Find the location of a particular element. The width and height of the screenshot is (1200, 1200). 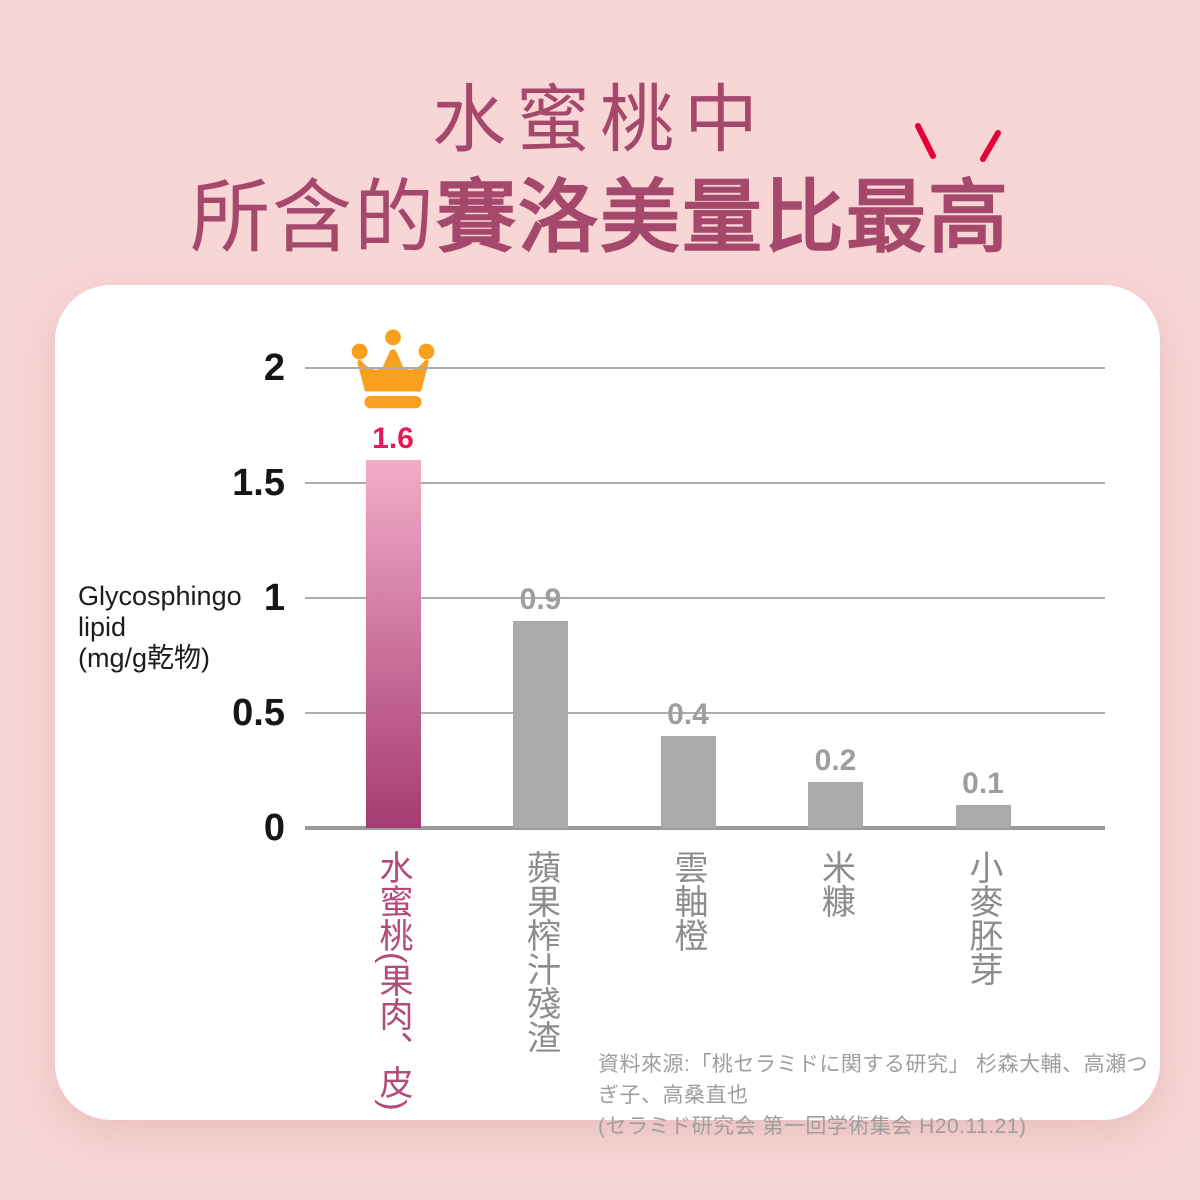

source-line-2: (セラミド研究会 第一回学術集会 H20.11.21) is located at coordinates (812, 1126).